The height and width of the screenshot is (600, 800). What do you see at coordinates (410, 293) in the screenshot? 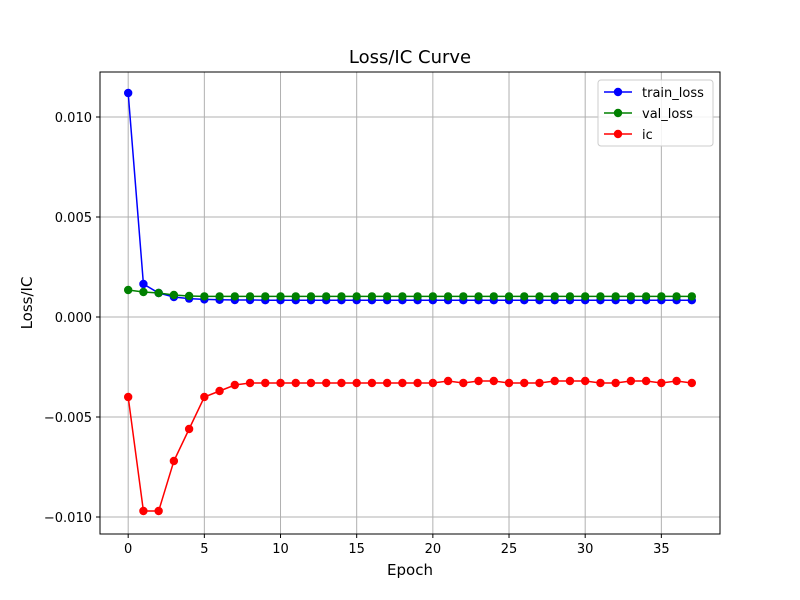
I see `series-val-loss` at bounding box center [410, 293].